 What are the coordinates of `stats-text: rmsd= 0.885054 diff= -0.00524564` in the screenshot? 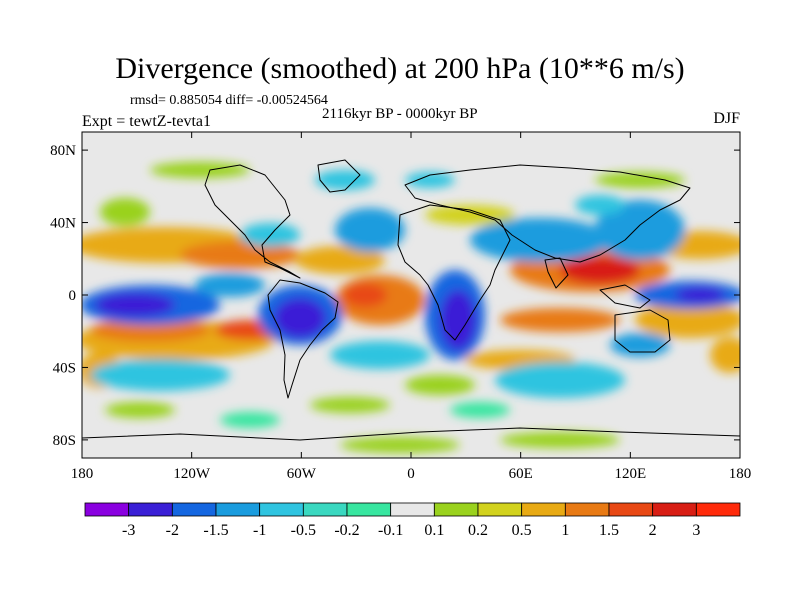 It's located at (229, 100).